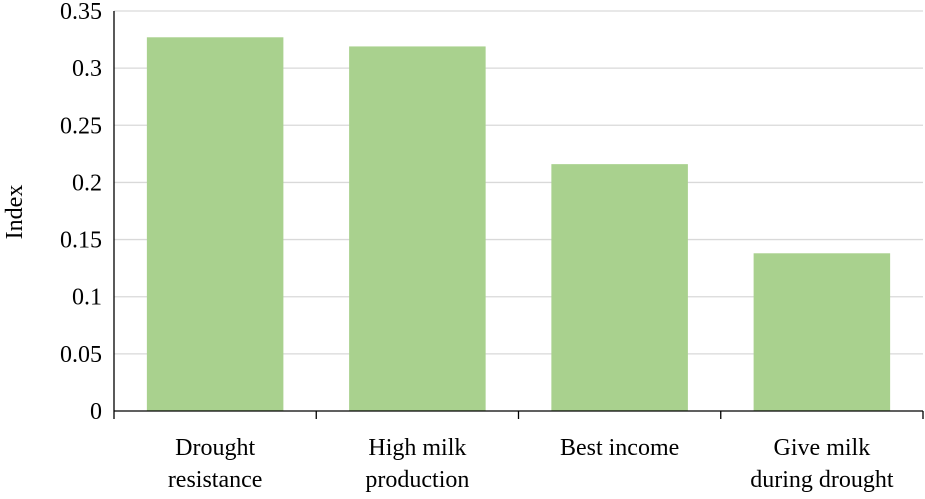 The image size is (925, 499). Describe the element at coordinates (87, 69) in the screenshot. I see `y-tick-label: 0.3` at that location.